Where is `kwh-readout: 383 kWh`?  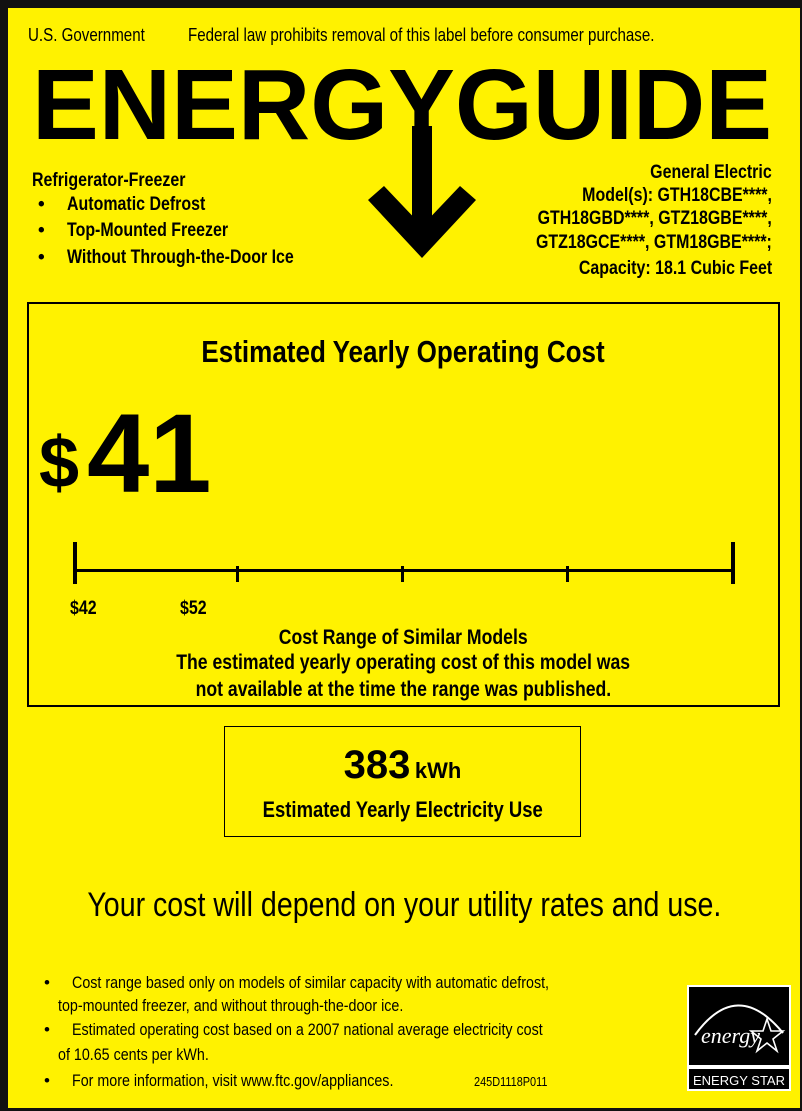
kwh-readout: 383 kWh is located at coordinates (402, 765).